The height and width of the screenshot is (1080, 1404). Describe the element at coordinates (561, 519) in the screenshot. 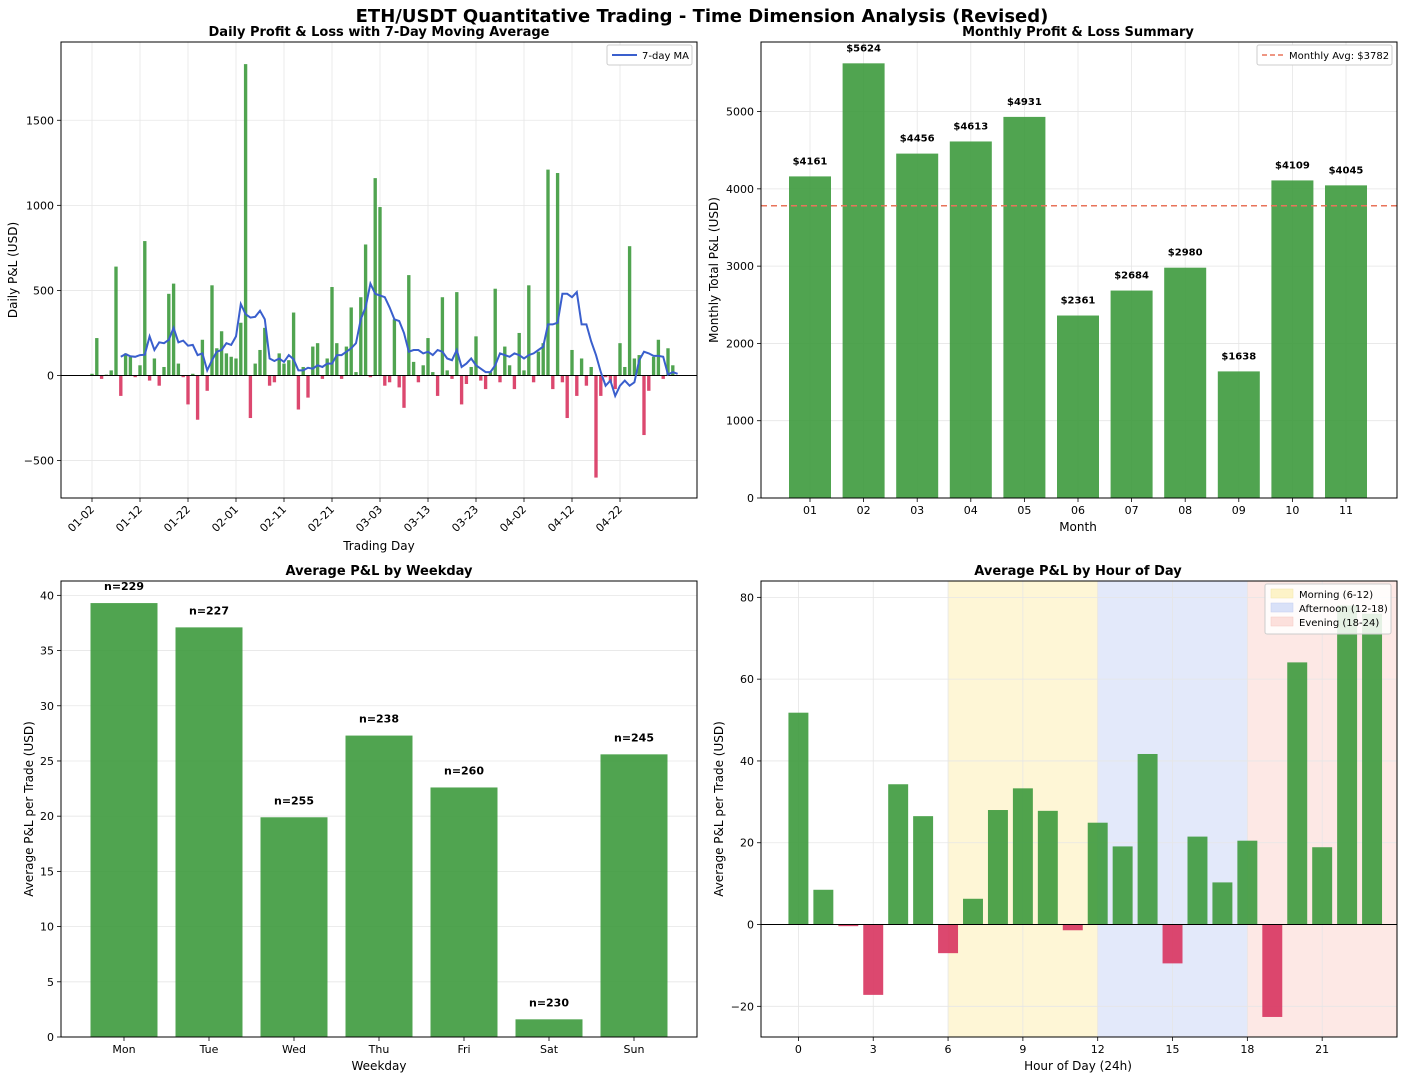

I see `x-tick-label: 04-12` at that location.